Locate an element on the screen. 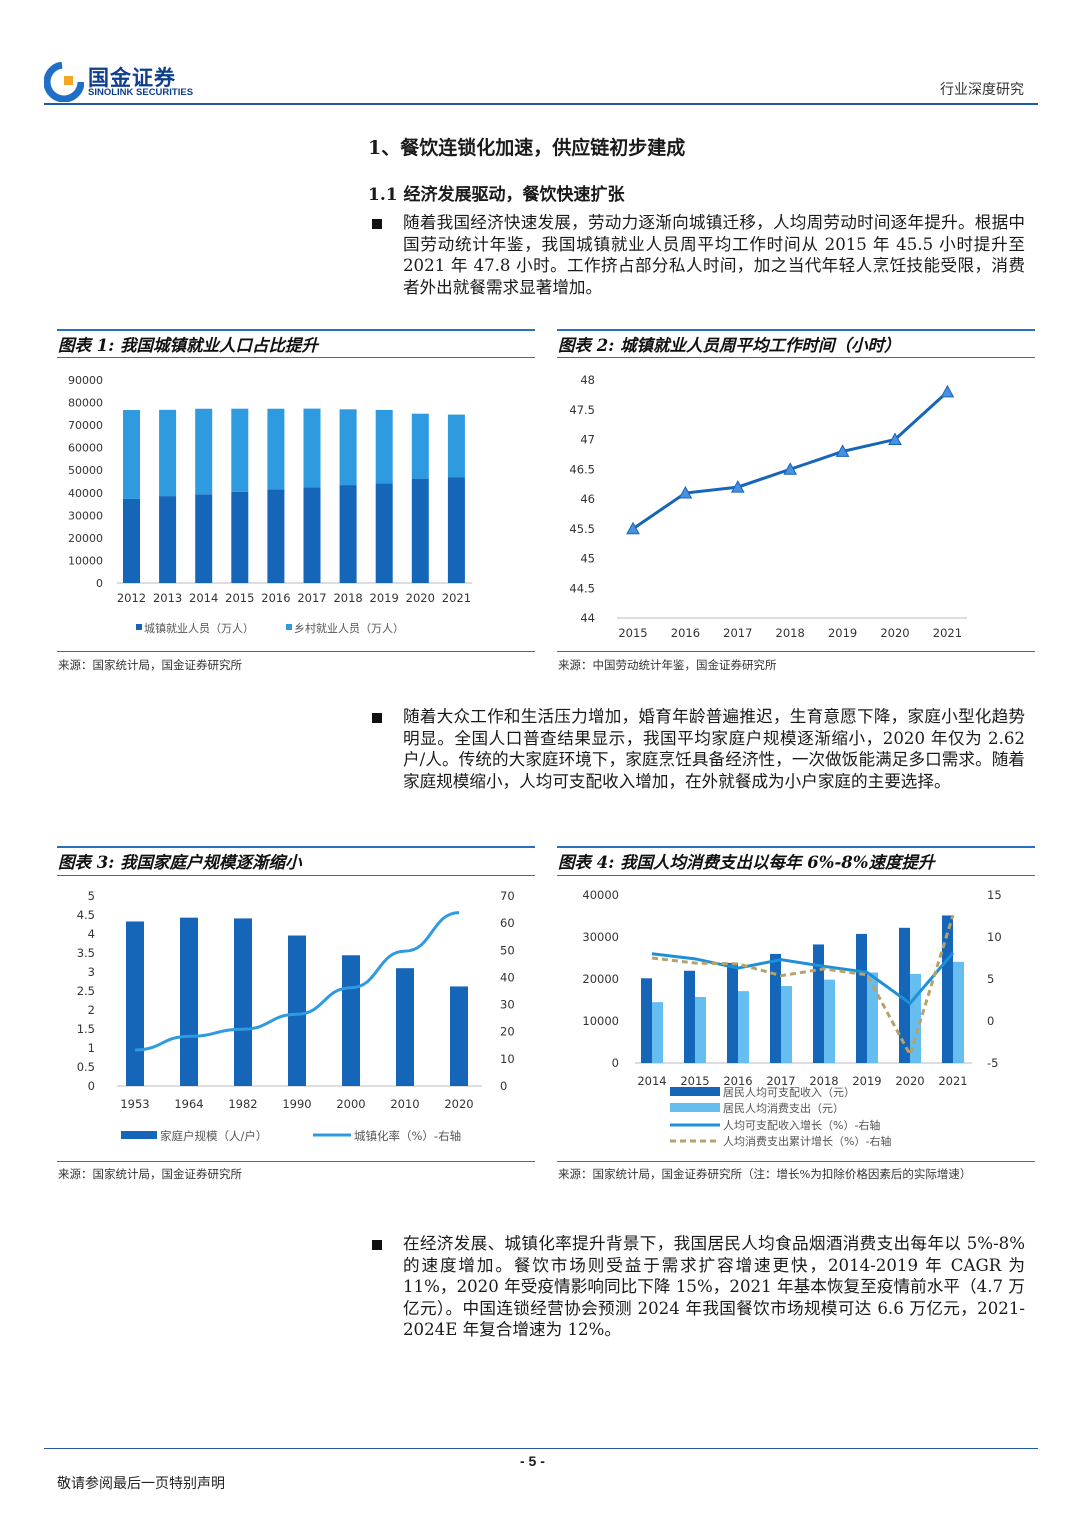 This screenshot has width=1080, height=1528. y-tick-label: 40000 is located at coordinates (85, 493).